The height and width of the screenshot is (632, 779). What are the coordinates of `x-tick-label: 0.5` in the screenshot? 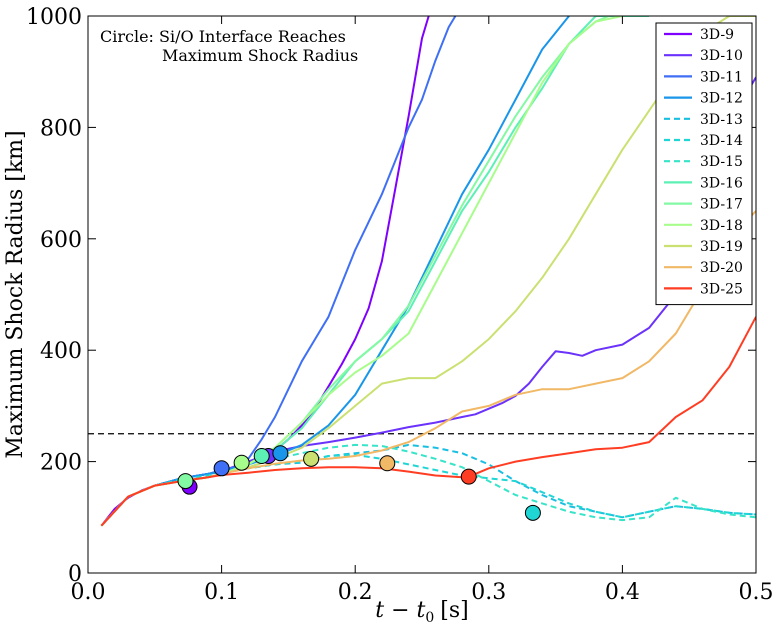 It's located at (756, 592).